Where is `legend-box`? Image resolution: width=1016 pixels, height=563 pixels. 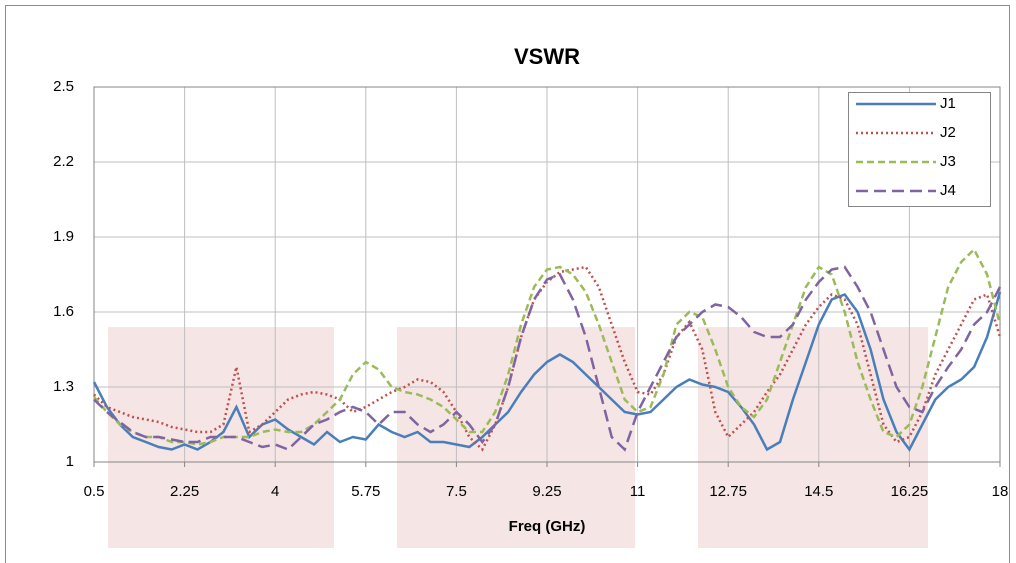 legend-box is located at coordinates (919, 149).